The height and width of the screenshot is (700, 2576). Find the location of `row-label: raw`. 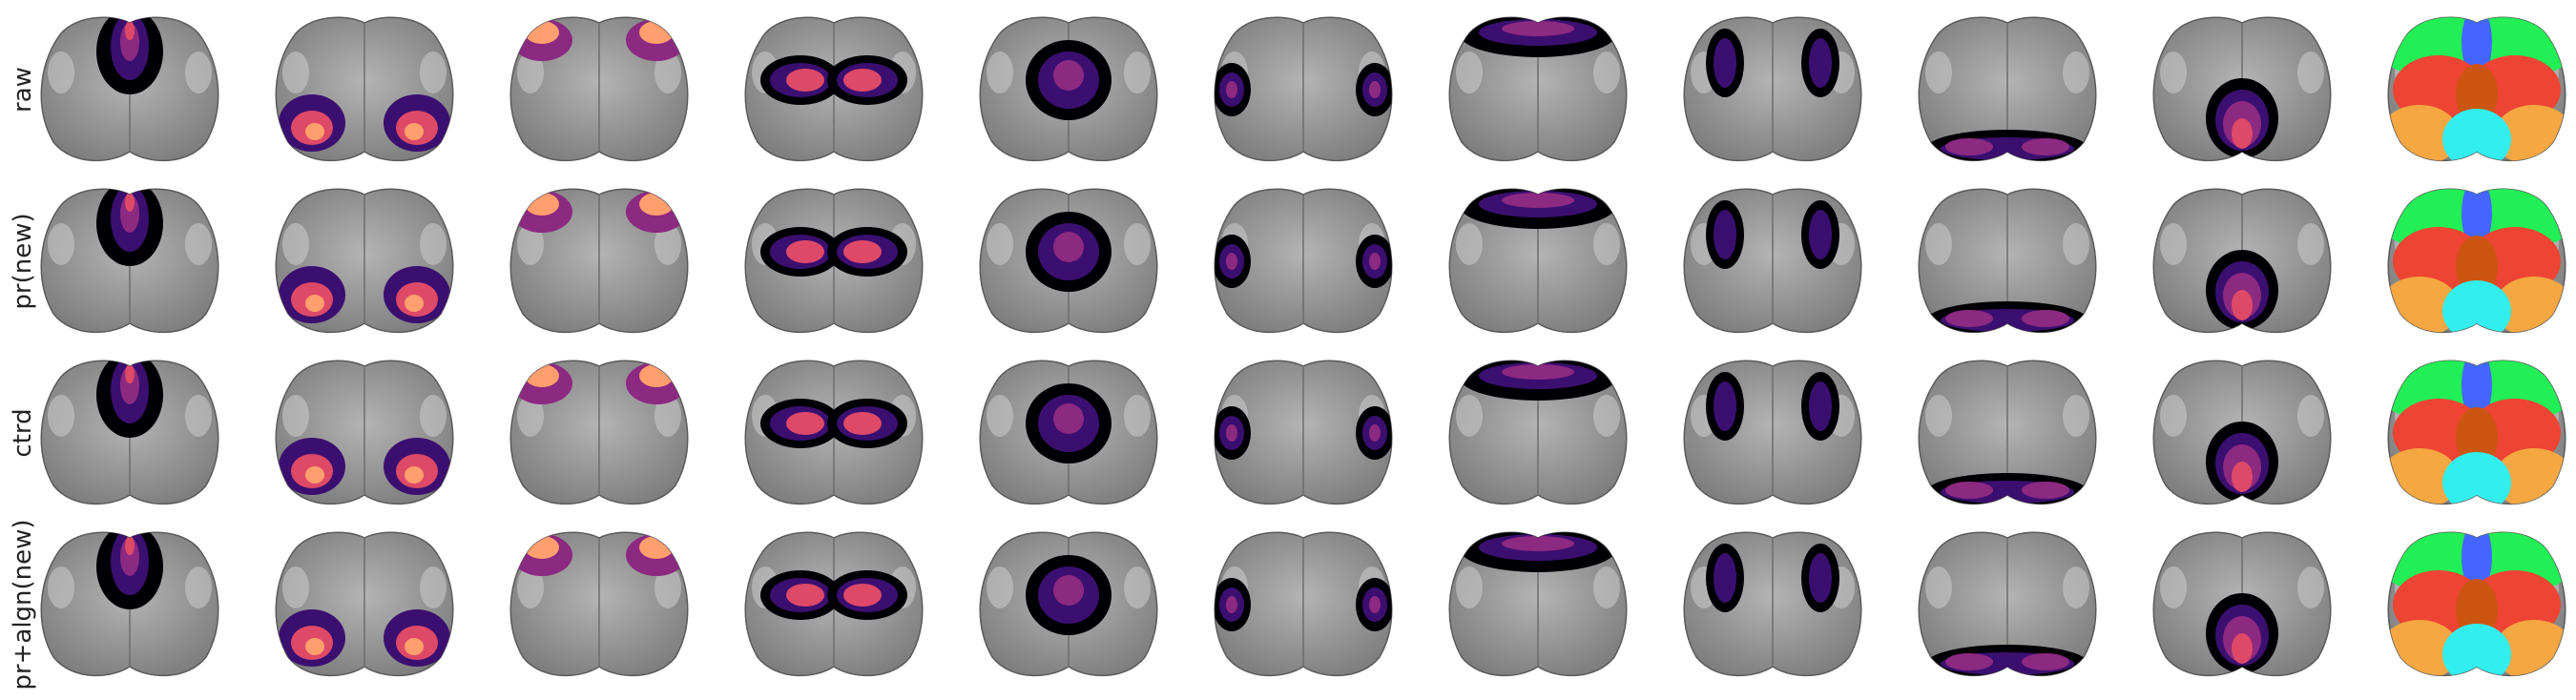

row-label: raw is located at coordinates (23, 90).